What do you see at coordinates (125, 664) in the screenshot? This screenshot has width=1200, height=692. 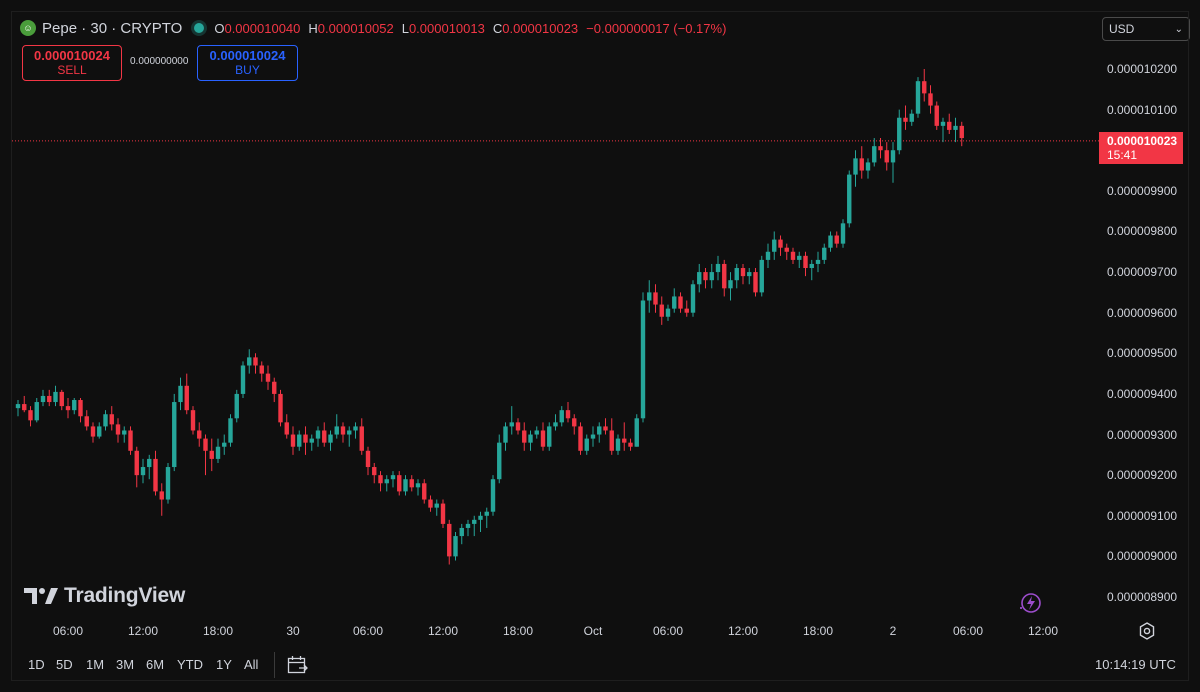 I see `range-button-3m: 3M` at bounding box center [125, 664].